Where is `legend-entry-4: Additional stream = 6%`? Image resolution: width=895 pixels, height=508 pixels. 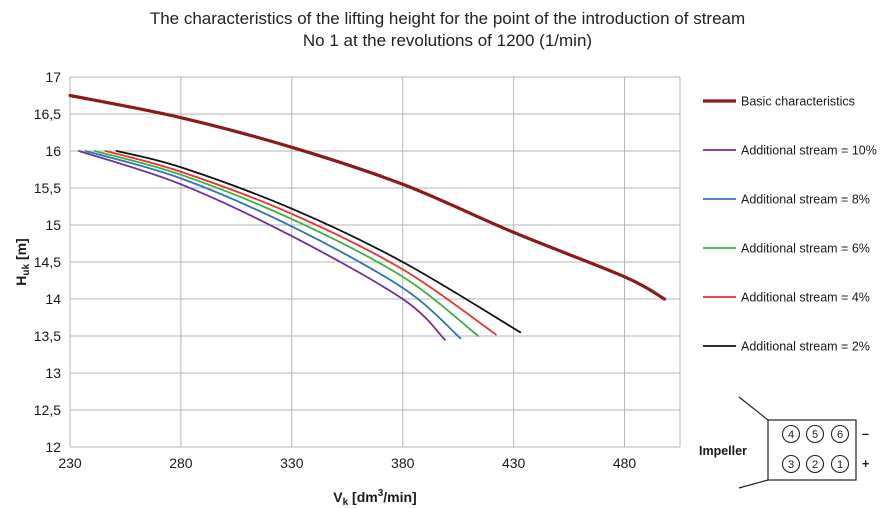 legend-entry-4: Additional stream = 6% is located at coordinates (805, 249).